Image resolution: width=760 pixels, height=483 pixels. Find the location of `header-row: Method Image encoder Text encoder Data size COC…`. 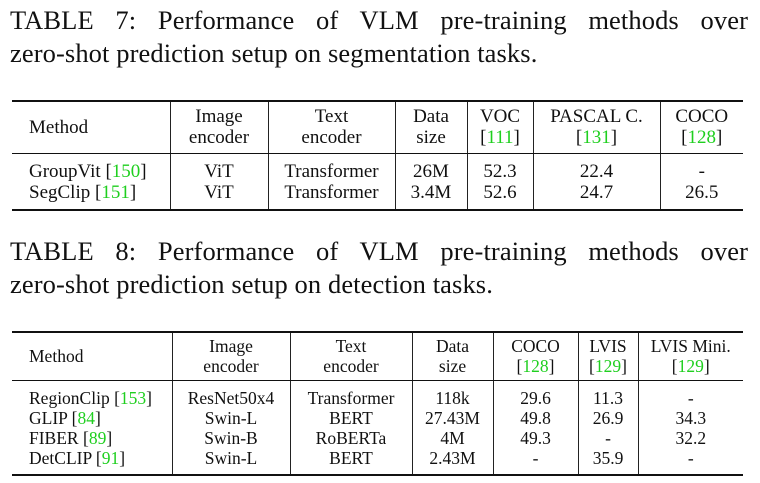

header-row: Method Image encoder Text encoder Data size COC… is located at coordinates (377, 356).